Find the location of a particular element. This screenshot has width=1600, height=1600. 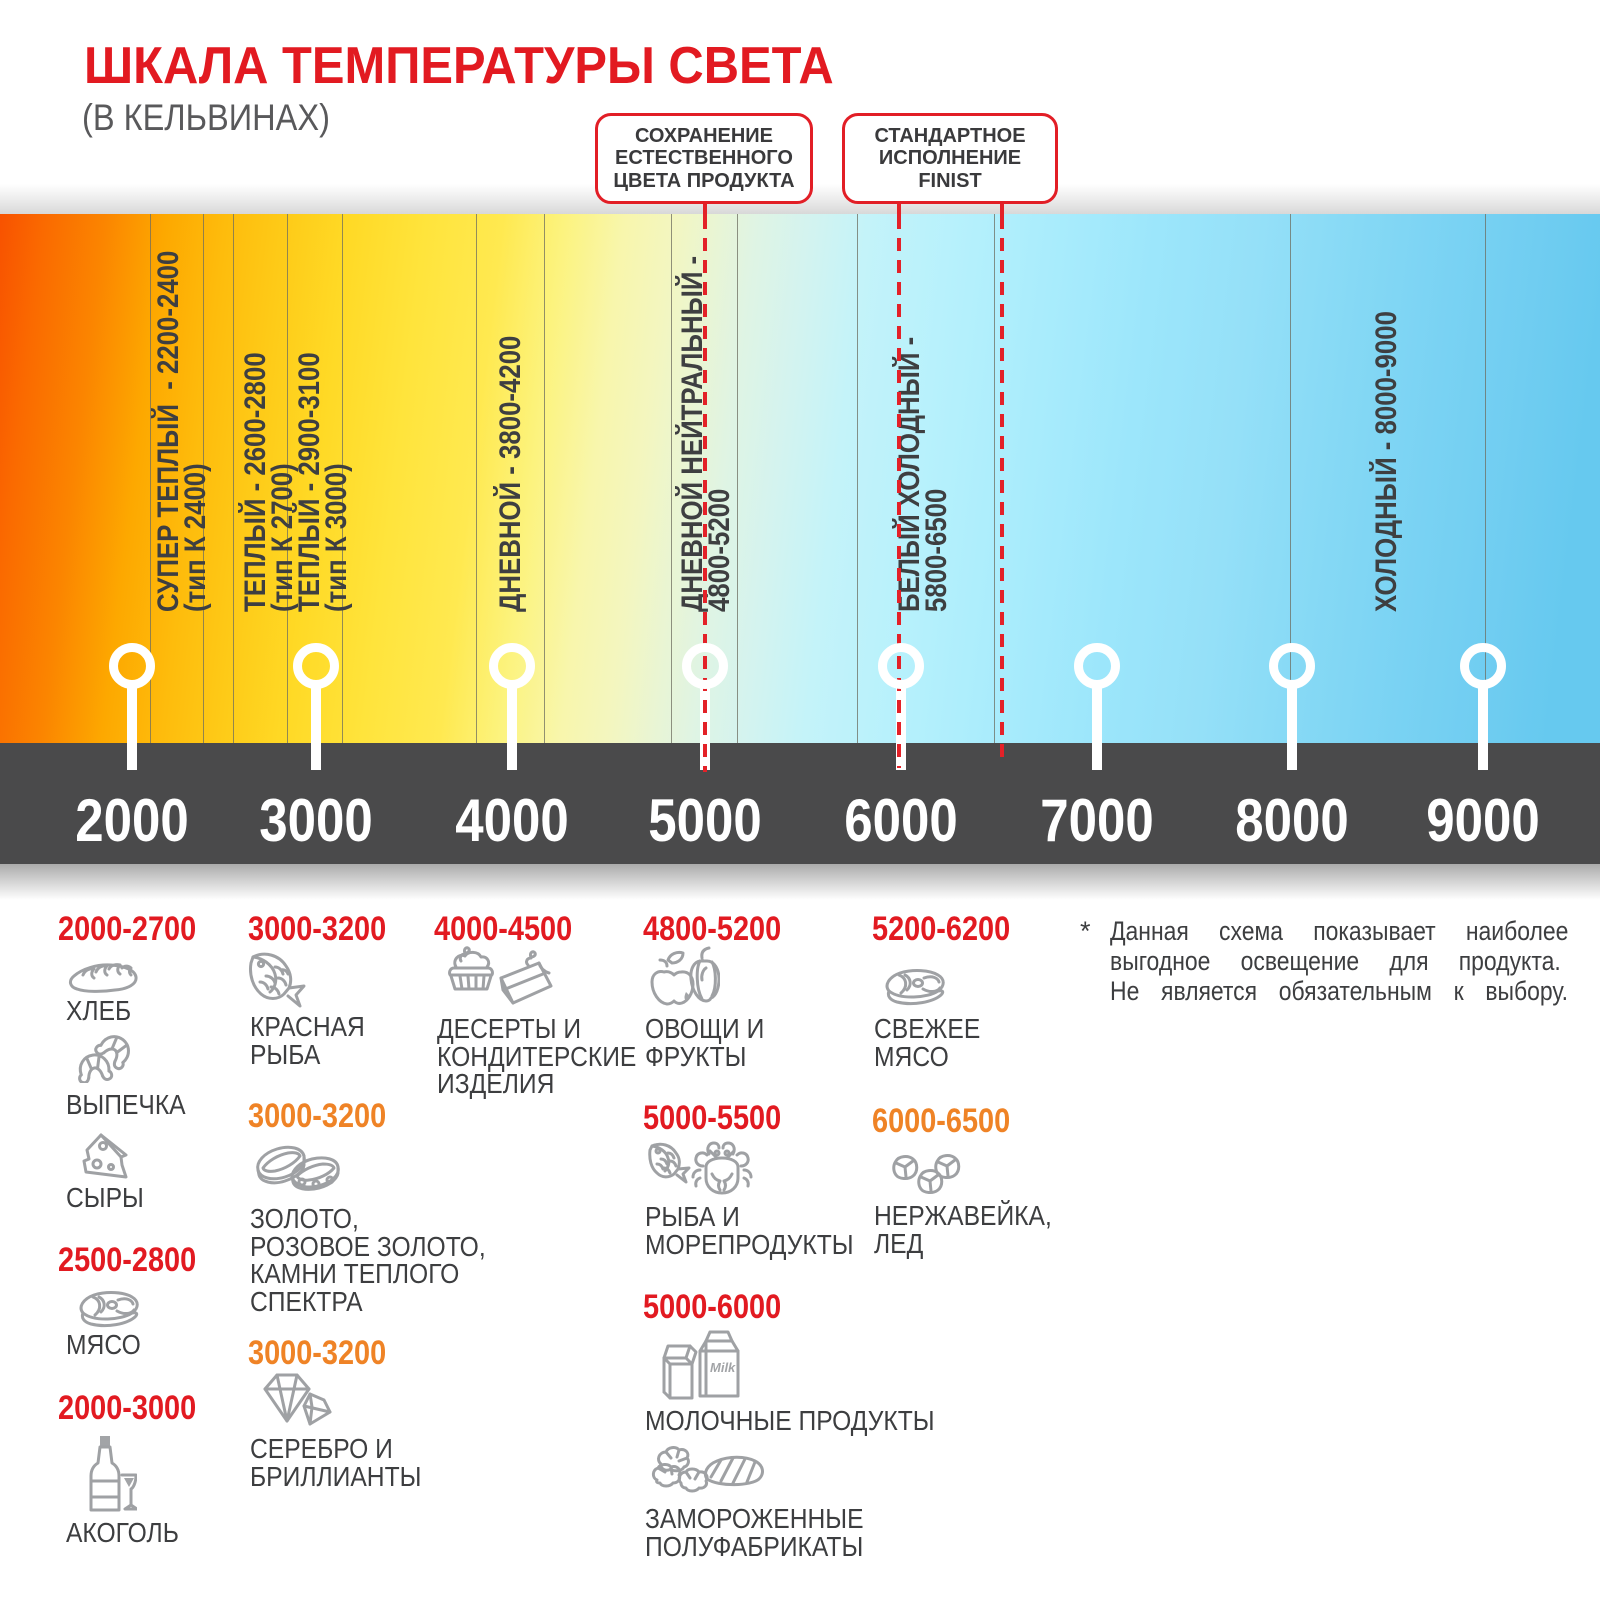

svg-text: Milk is located at coordinates (723, 1367).